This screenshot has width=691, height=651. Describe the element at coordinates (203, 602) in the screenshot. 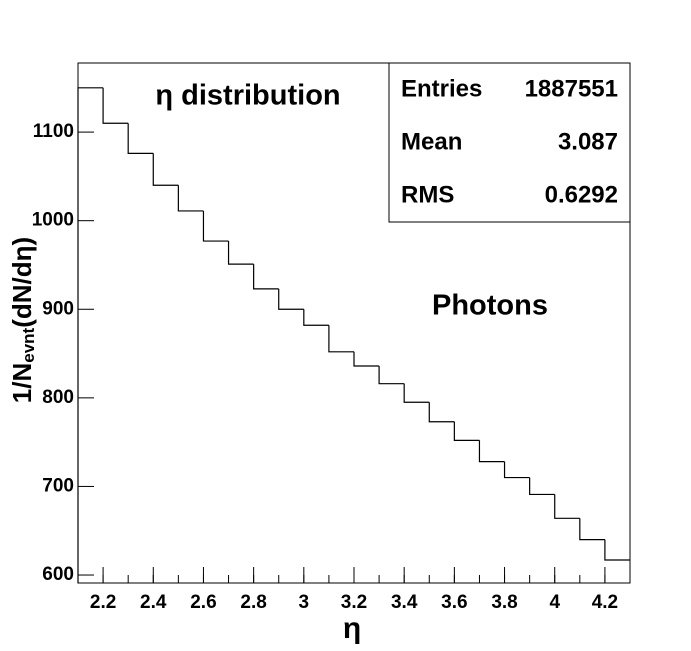

I see `x-tick-label: 2.6` at that location.